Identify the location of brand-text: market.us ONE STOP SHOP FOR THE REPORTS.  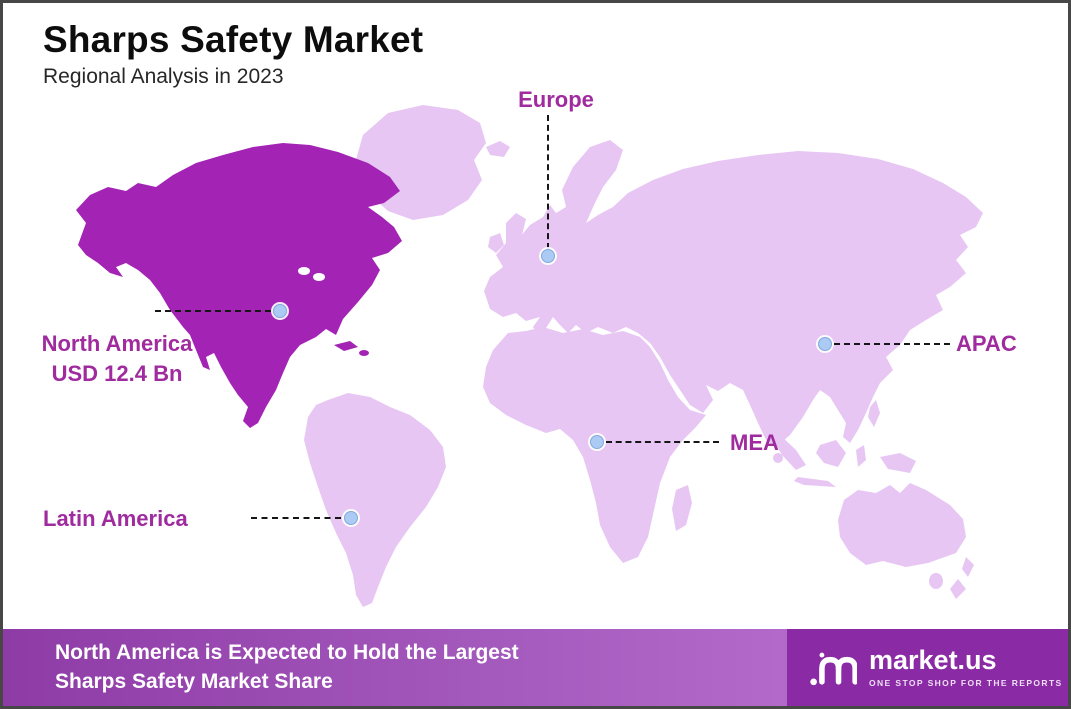
(966, 667).